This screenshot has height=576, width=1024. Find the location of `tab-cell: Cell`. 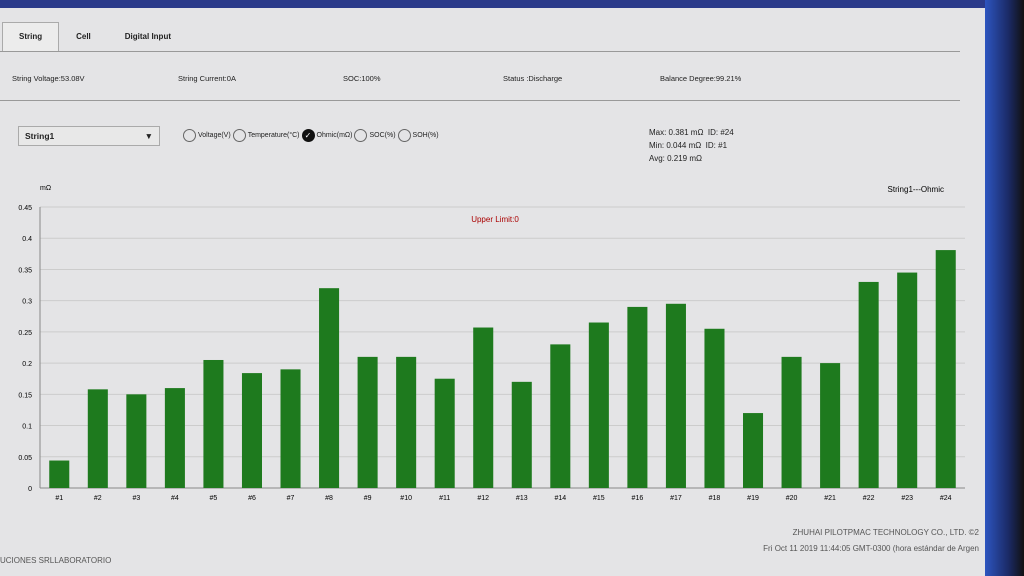

tab-cell: Cell is located at coordinates (83, 36).